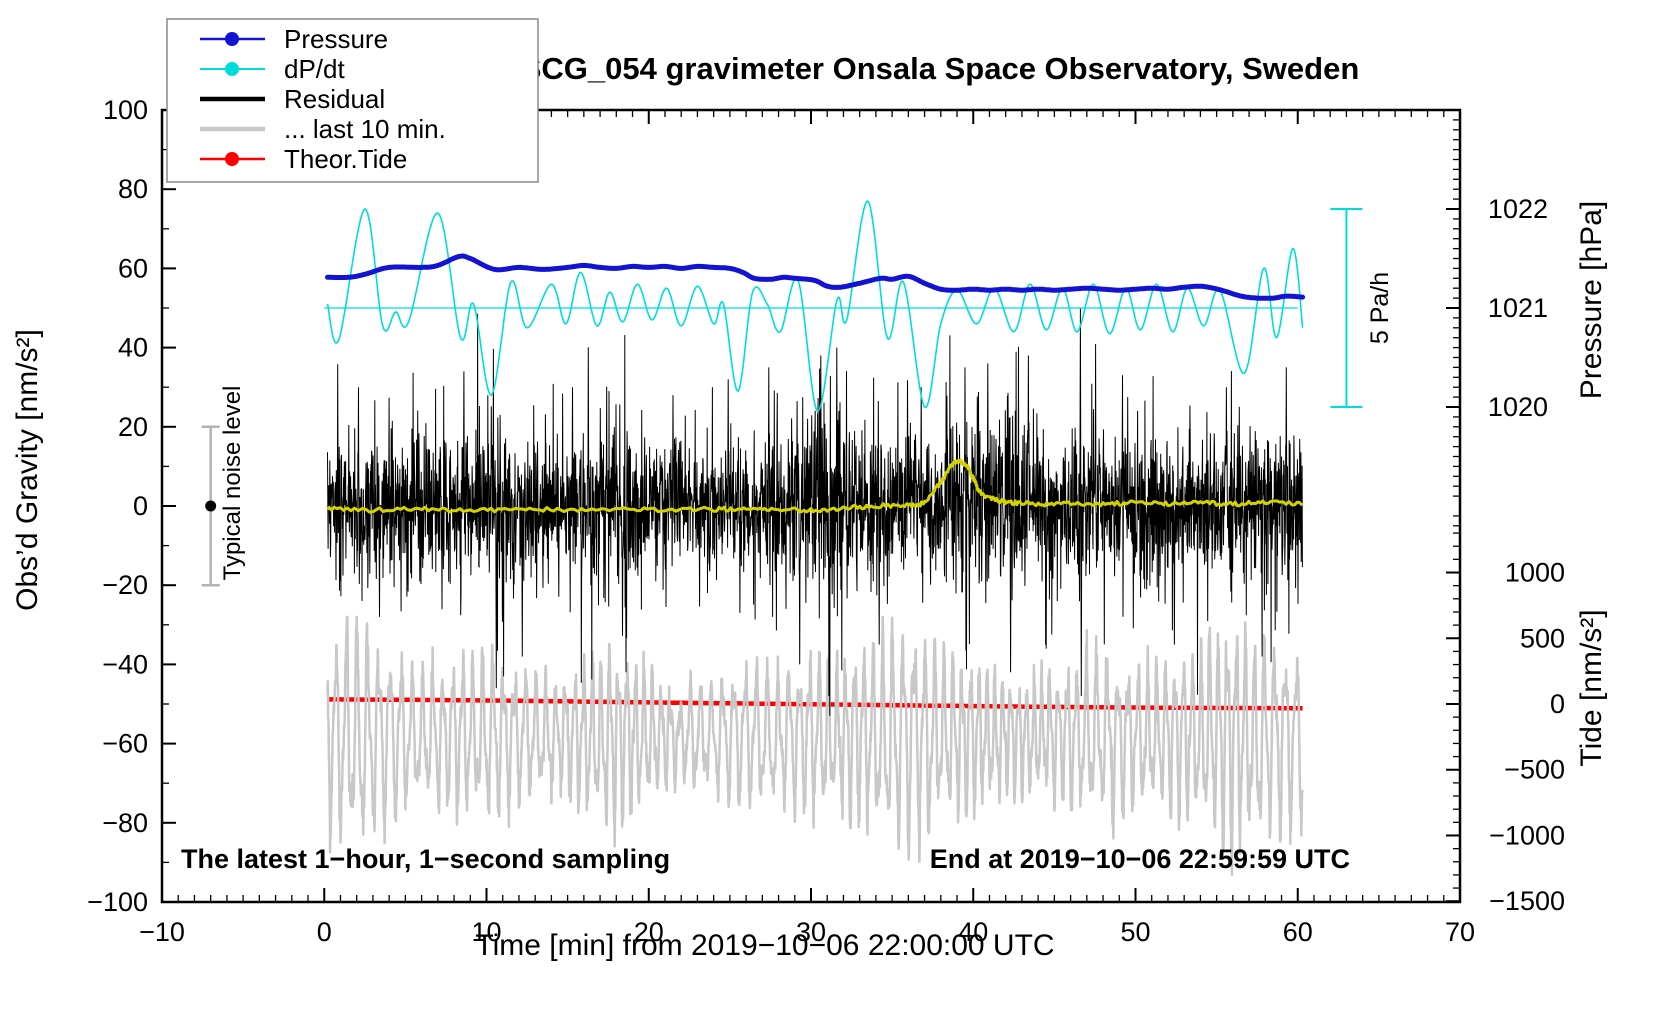  What do you see at coordinates (811, 932) in the screenshot?
I see `x-tick-label: 30` at bounding box center [811, 932].